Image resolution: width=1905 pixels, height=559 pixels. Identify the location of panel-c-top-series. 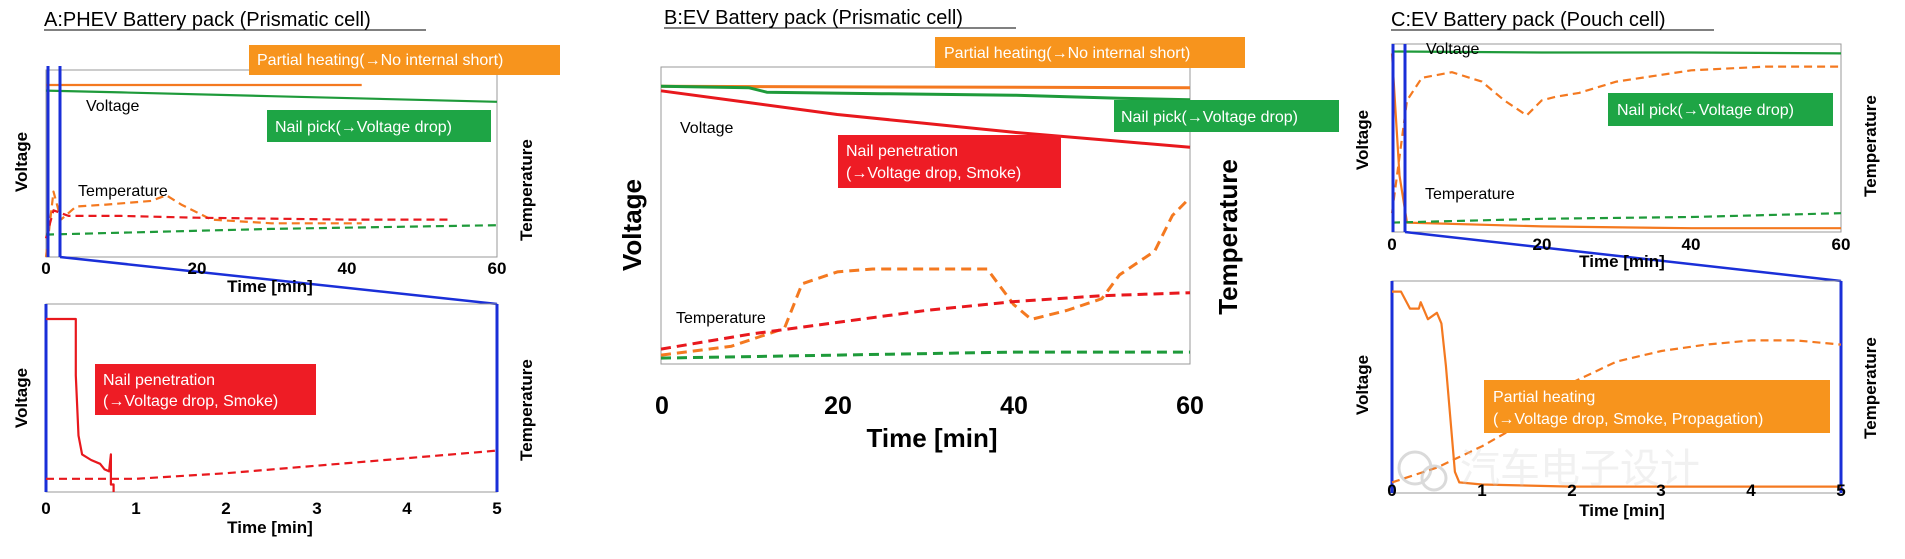
(1616, 140).